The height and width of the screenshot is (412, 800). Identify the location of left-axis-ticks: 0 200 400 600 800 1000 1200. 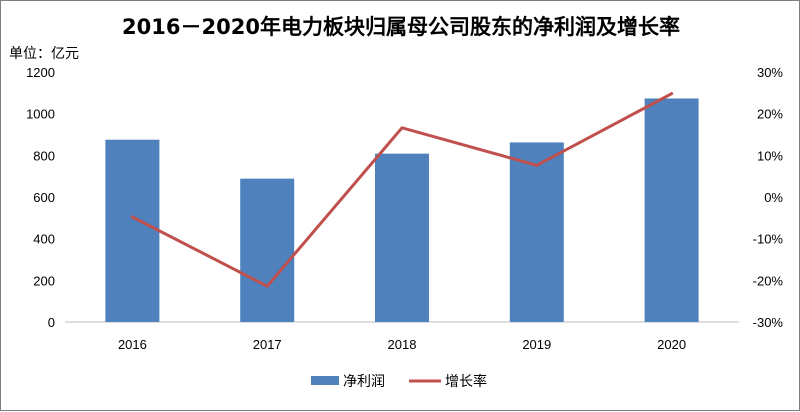
(40, 197).